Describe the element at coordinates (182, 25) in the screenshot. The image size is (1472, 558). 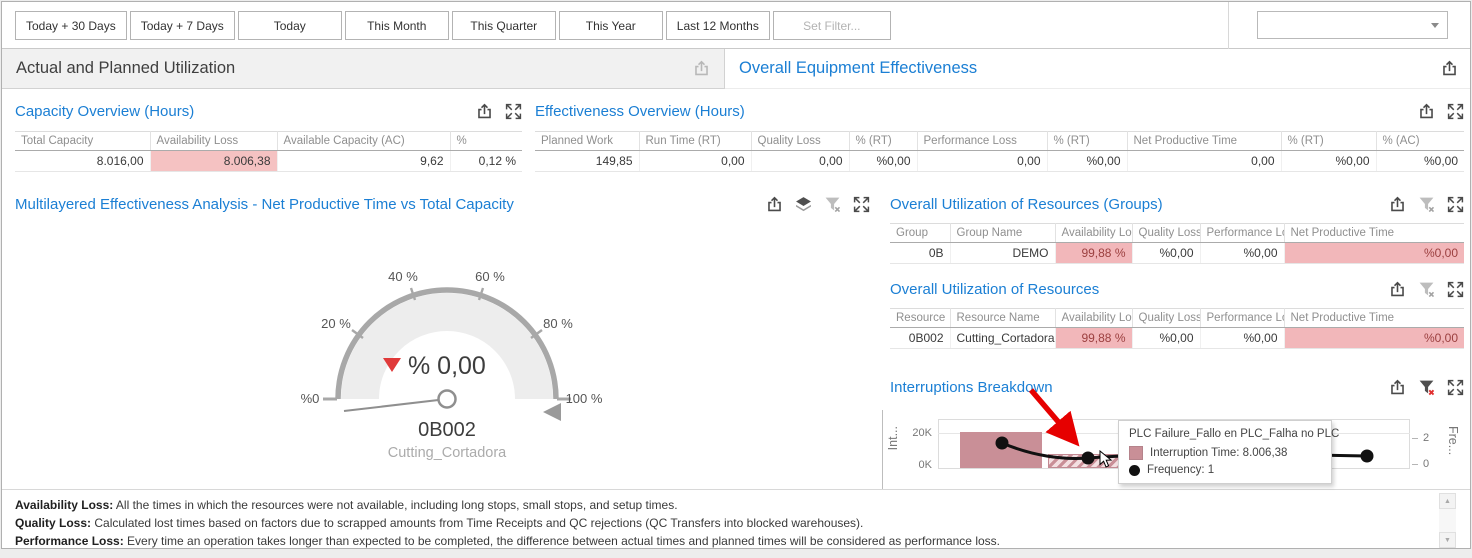
I see `button-today-plus-7-days: Today + 7 Days` at that location.